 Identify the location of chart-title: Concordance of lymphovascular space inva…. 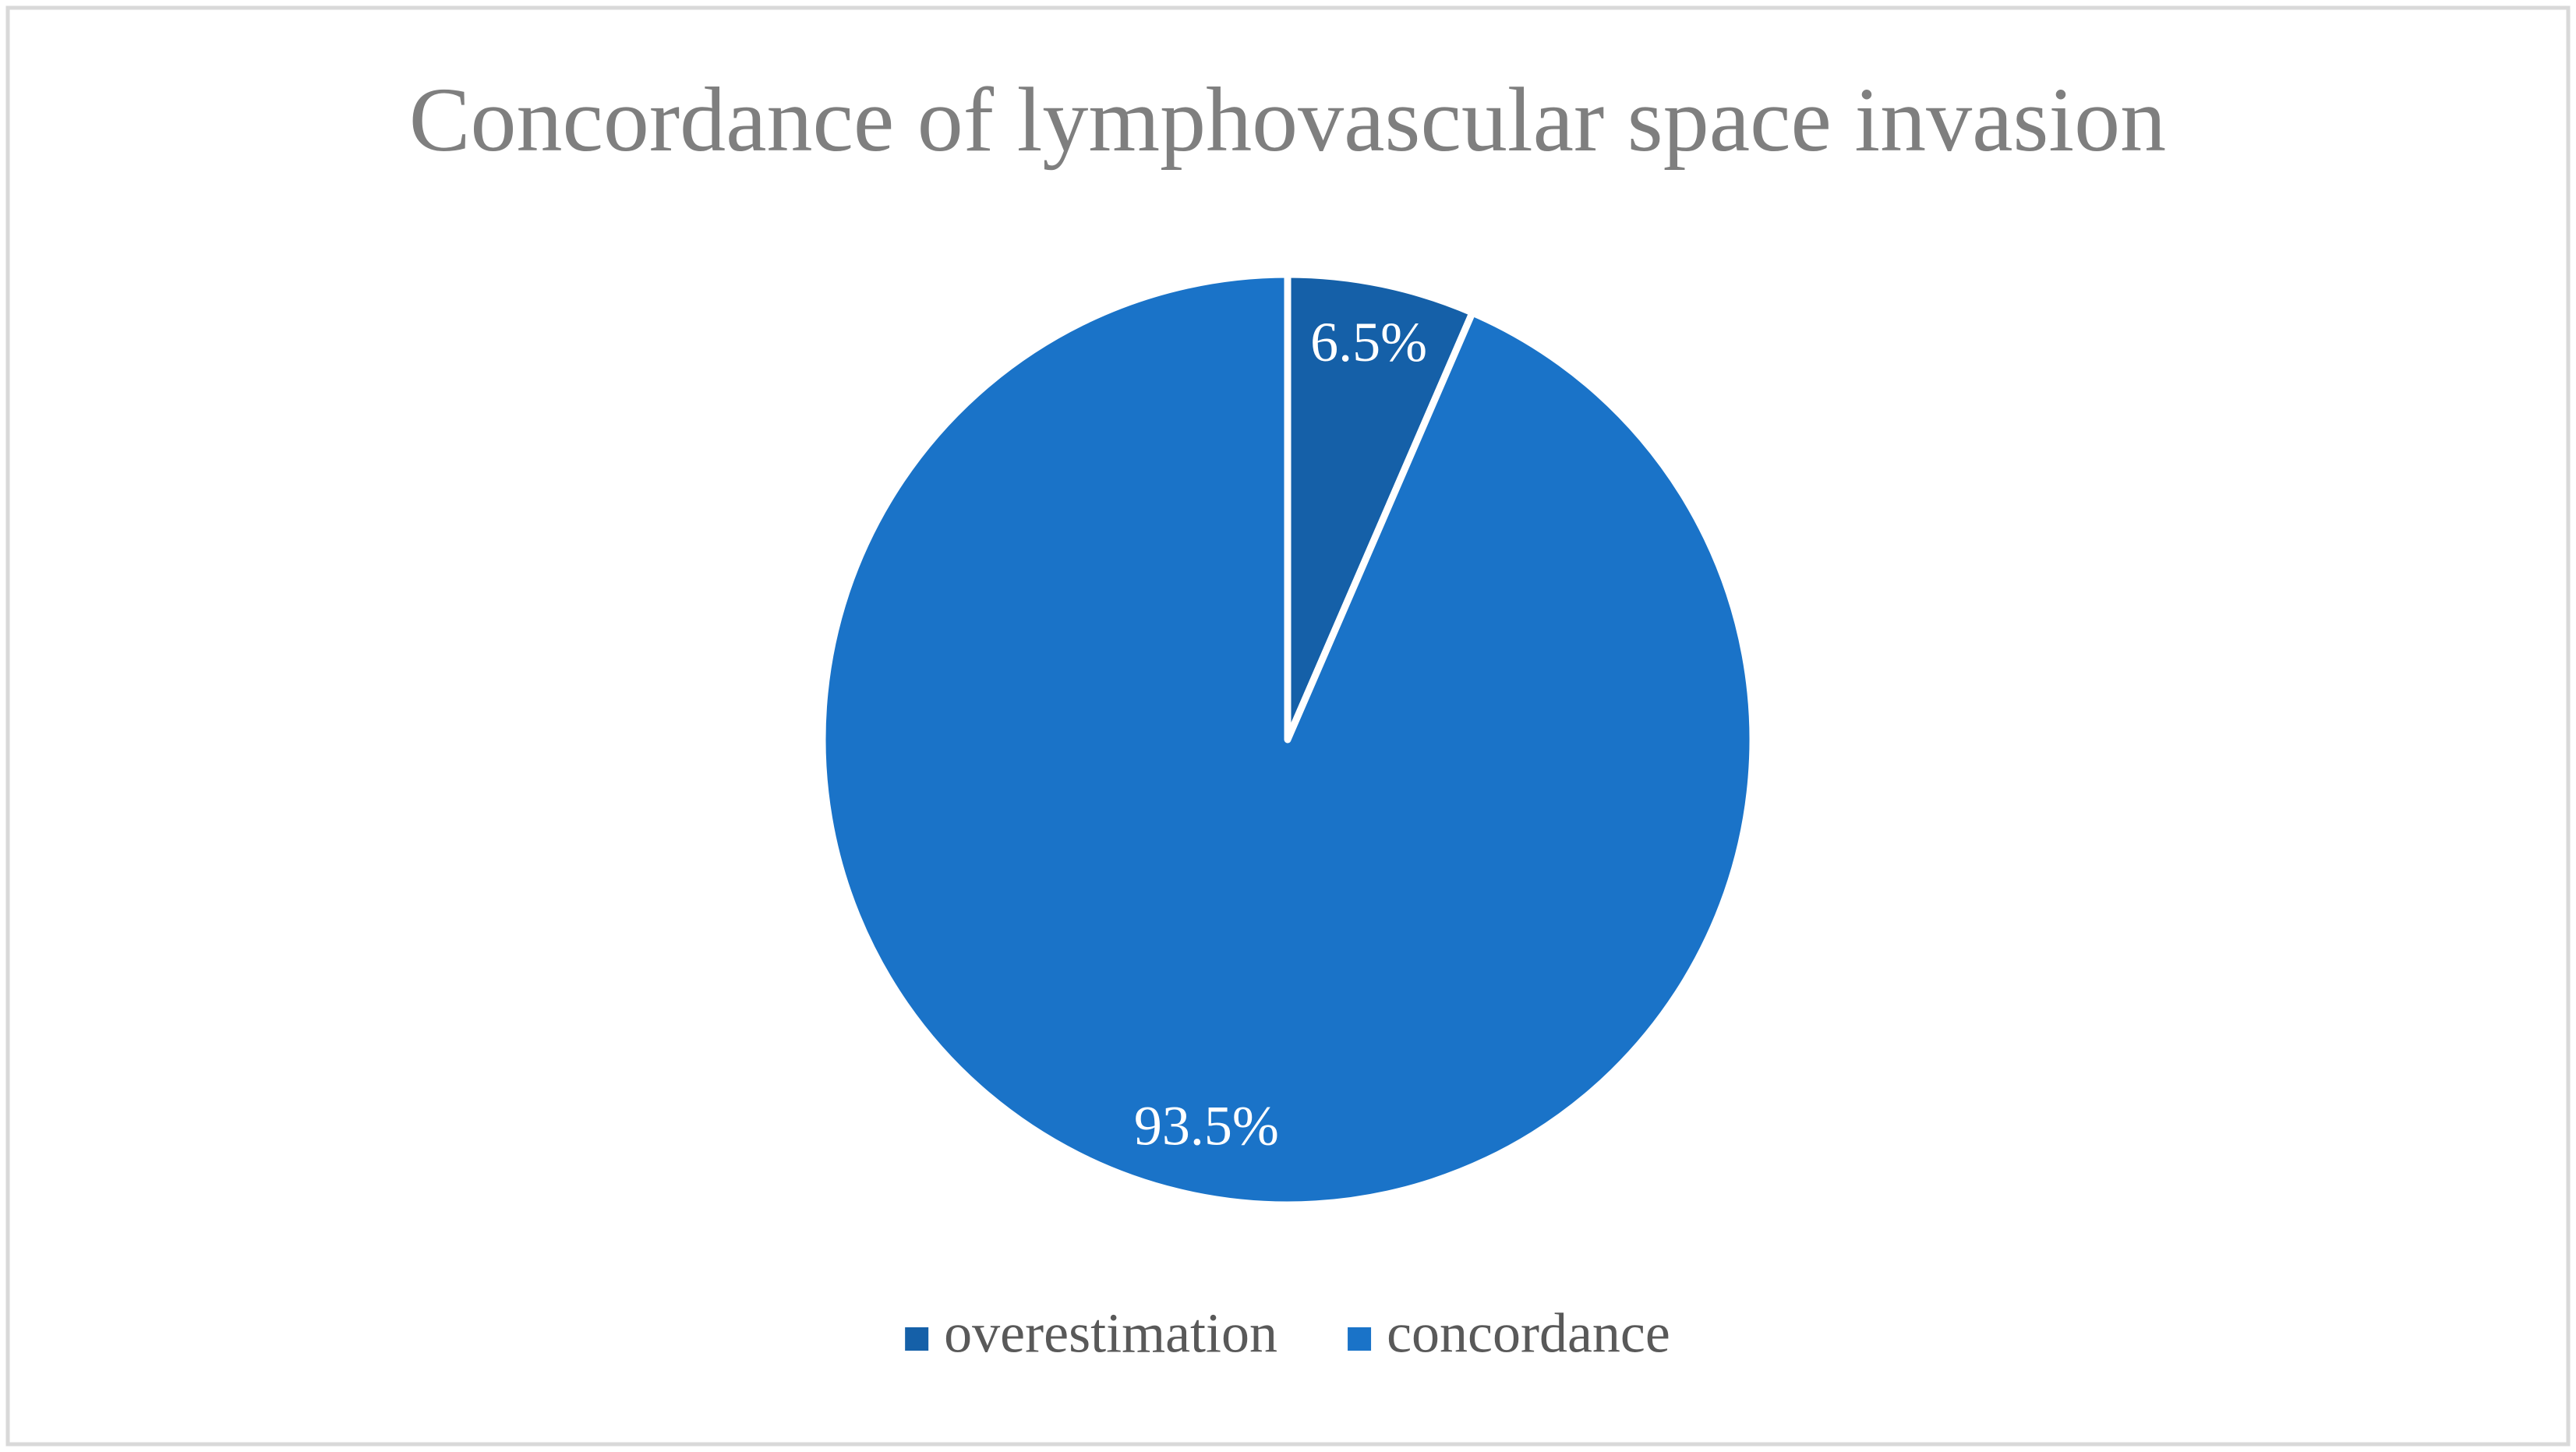
(1287, 120).